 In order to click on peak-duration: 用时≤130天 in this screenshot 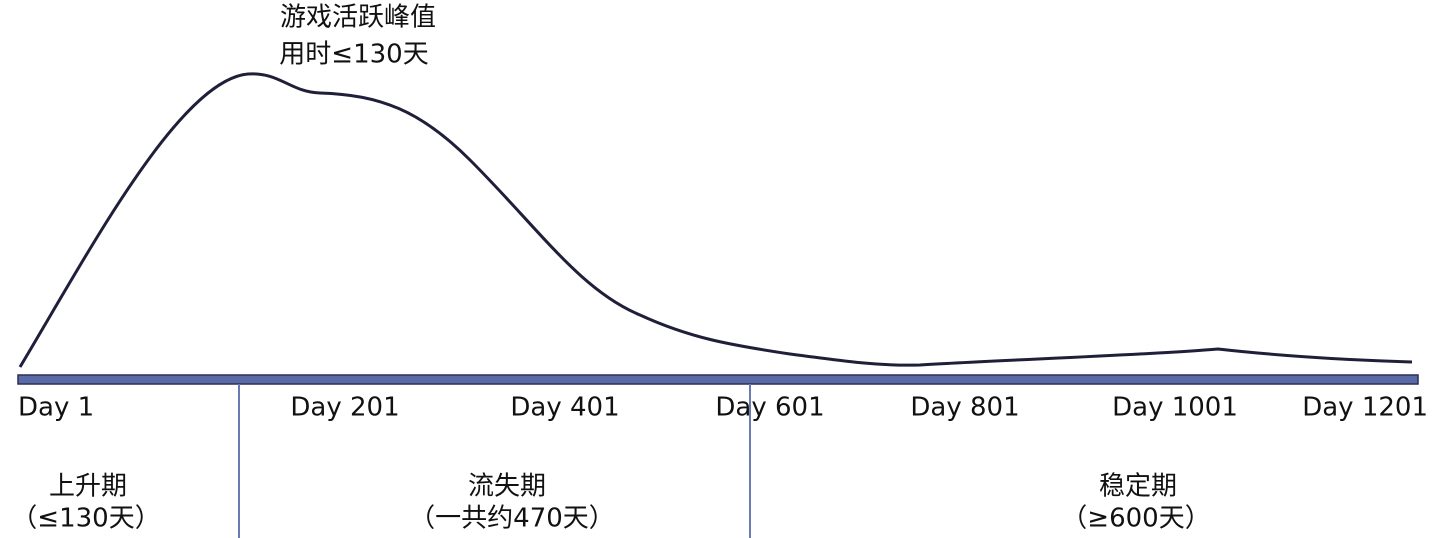, I will do `click(353, 55)`.